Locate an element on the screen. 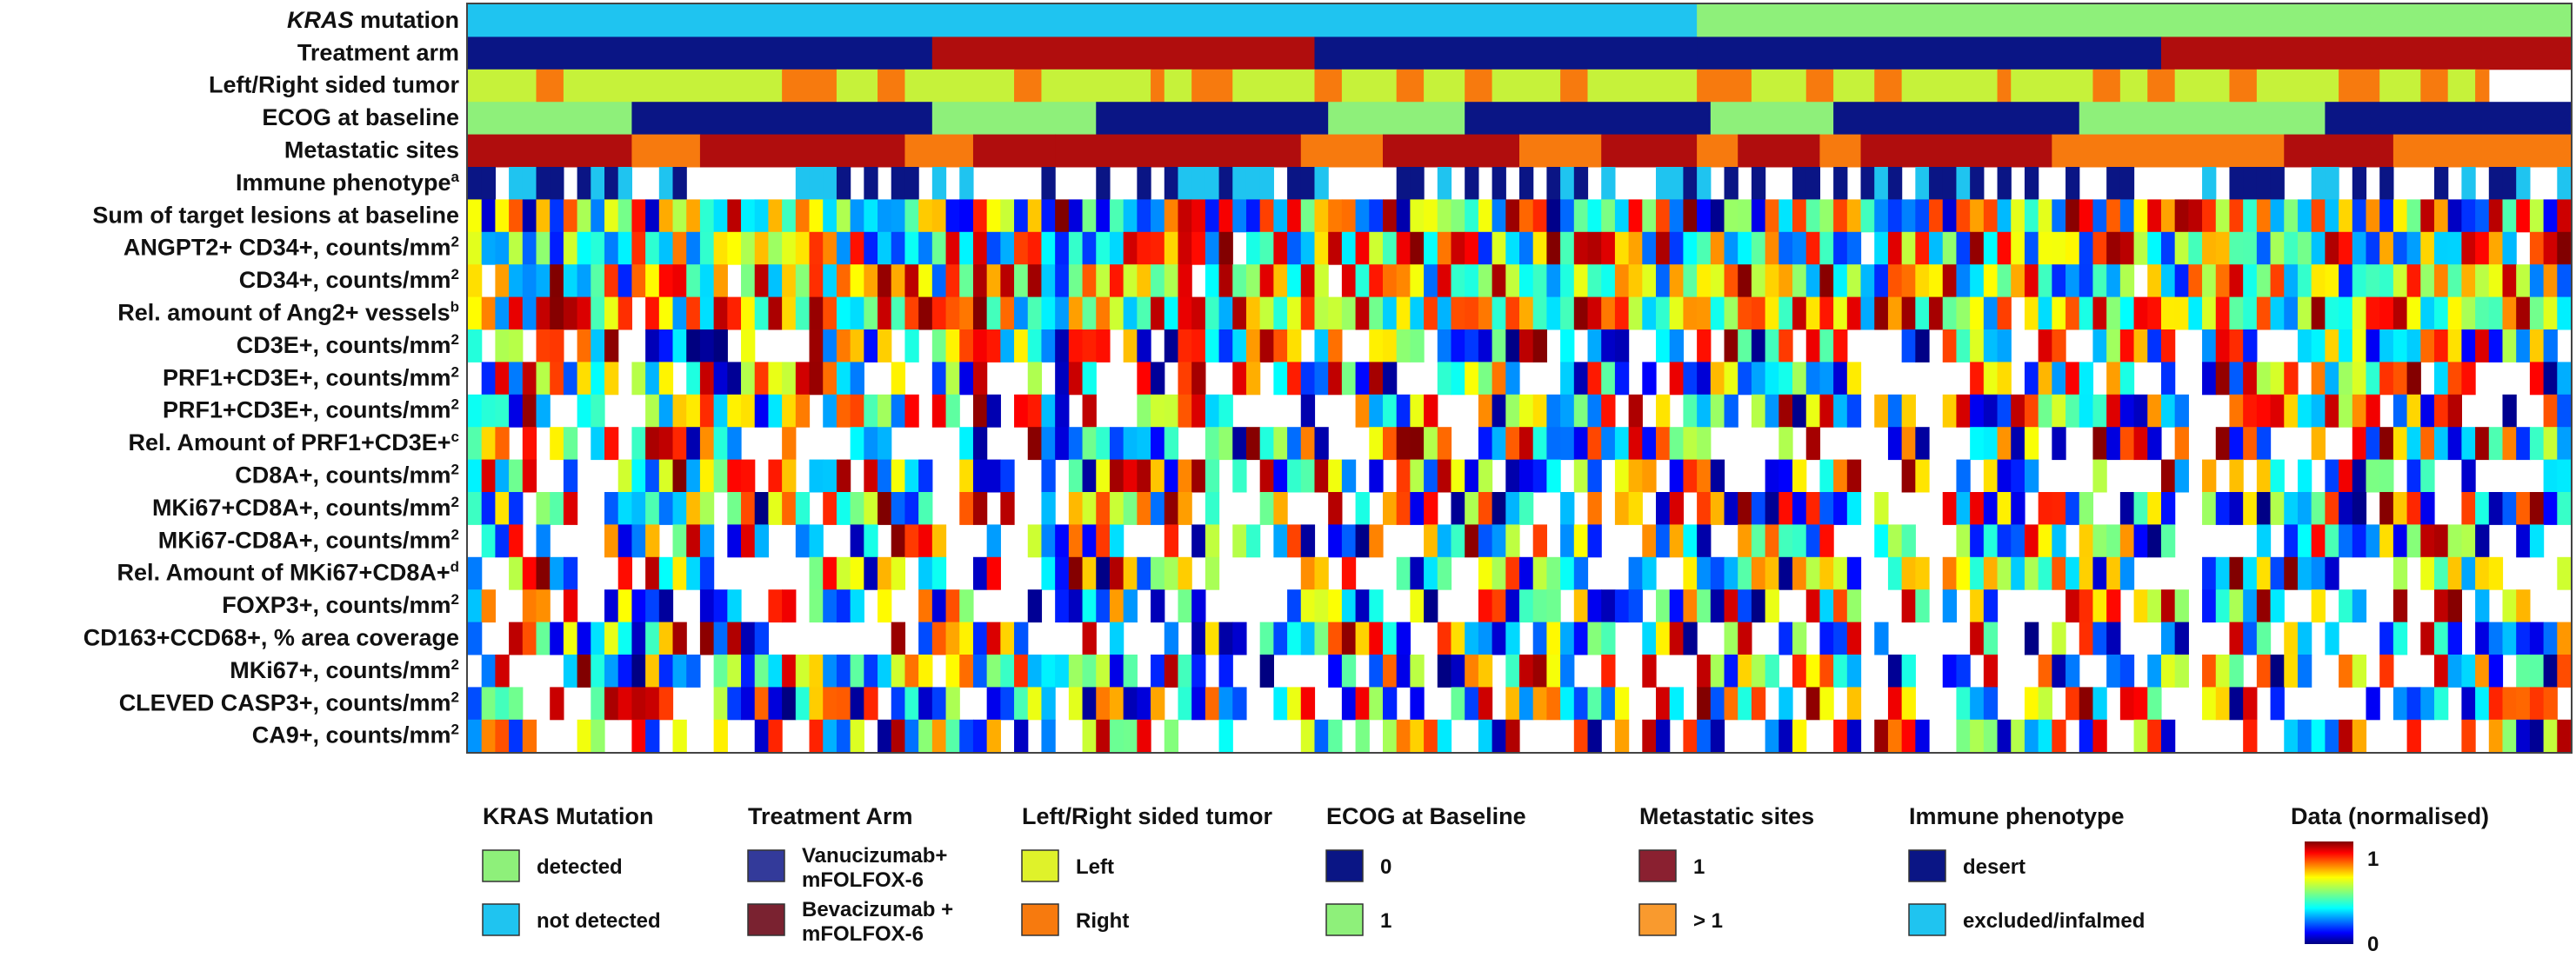 Image resolution: width=2576 pixels, height=971 pixels. cell-row18-col10 is located at coordinates (611, 606).